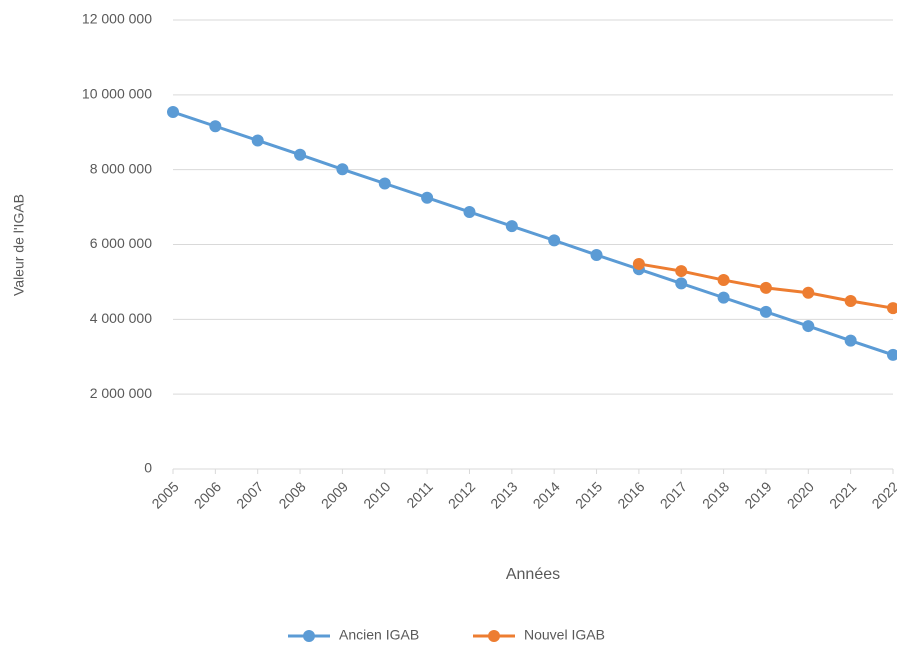 The height and width of the screenshot is (647, 897). I want to click on y-tick-label: 6 000 000, so click(121, 243).